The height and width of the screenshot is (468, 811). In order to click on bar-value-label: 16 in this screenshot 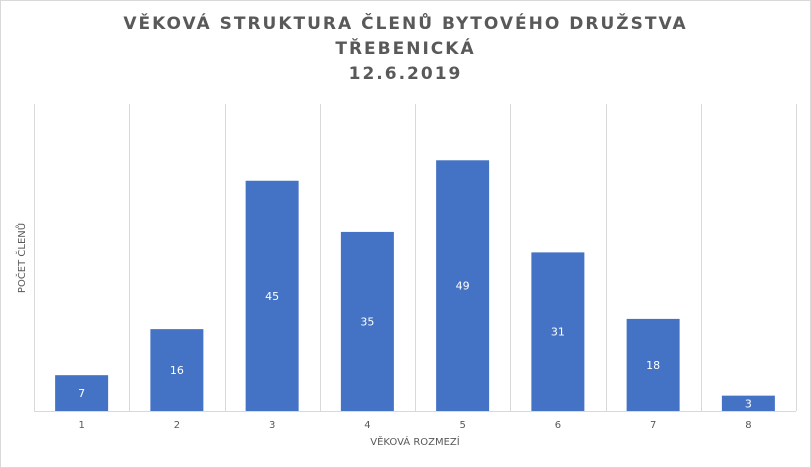, I will do `click(177, 370)`.